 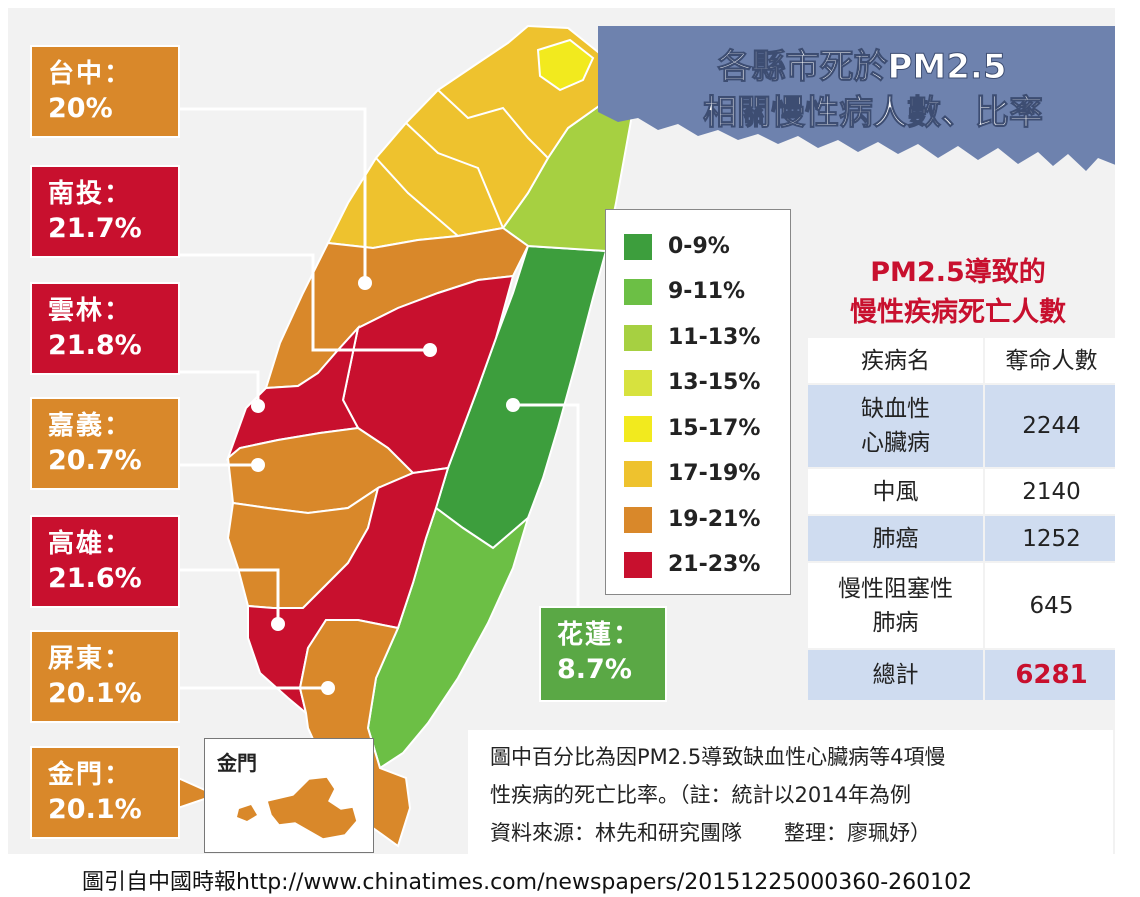 What do you see at coordinates (237, 763) in the screenshot?
I see `kinmen-inset-label: 金門` at bounding box center [237, 763].